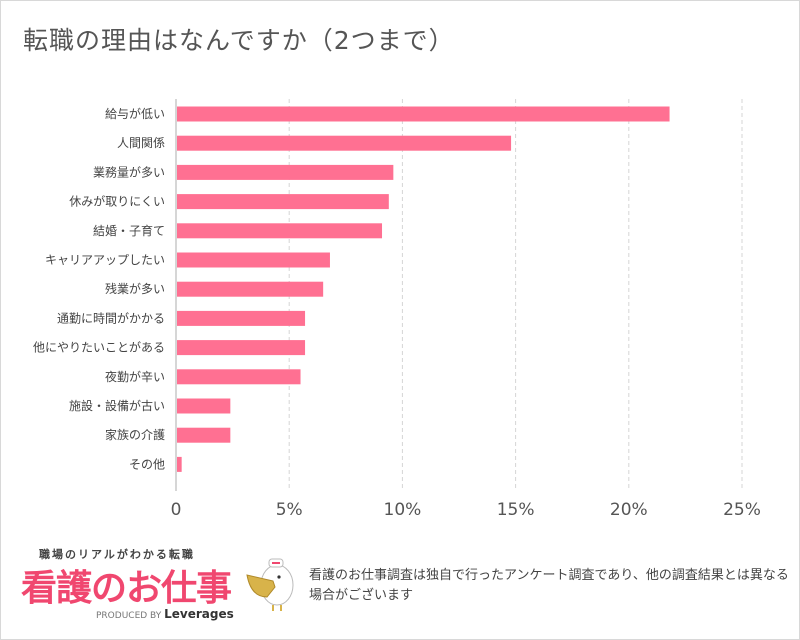 This screenshot has height=640, width=800. What do you see at coordinates (239, 40) in the screenshot?
I see `chart-title: 転職の理由はなんですか（2つまで）` at bounding box center [239, 40].